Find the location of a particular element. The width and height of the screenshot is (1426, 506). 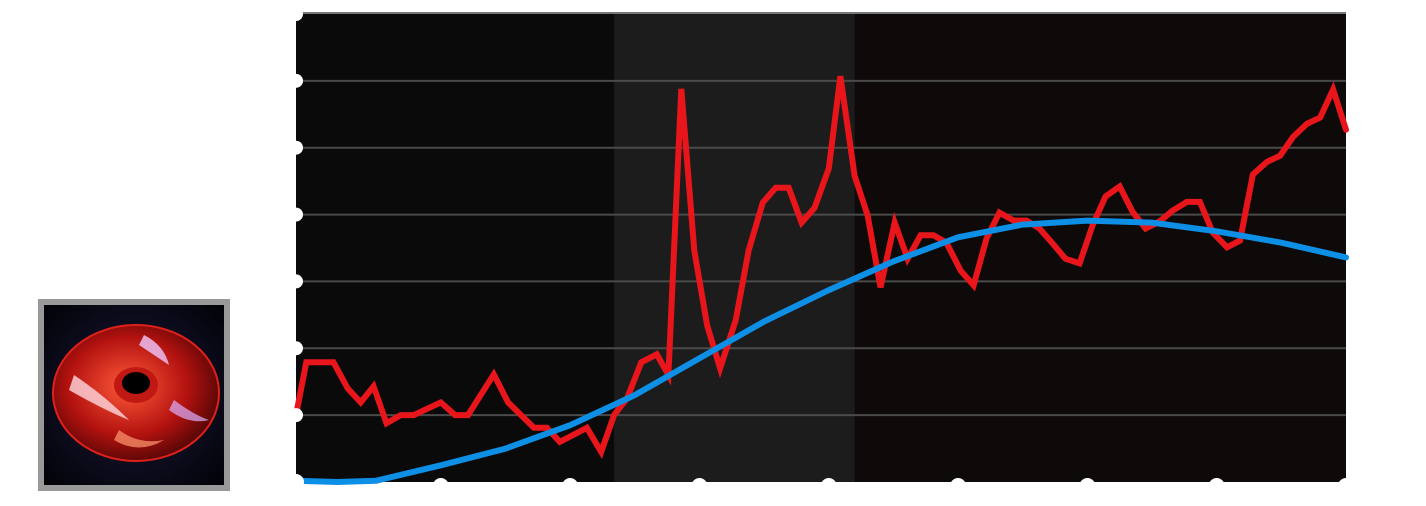

fan-thumbnail is located at coordinates (134, 395).